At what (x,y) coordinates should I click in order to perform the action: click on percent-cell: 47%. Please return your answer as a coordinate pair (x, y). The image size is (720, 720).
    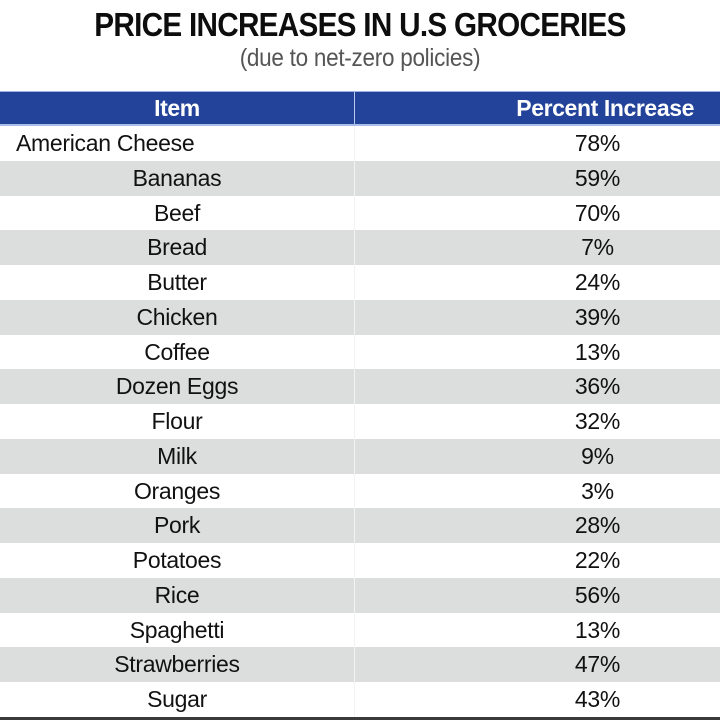
    Looking at the image, I should click on (597, 664).